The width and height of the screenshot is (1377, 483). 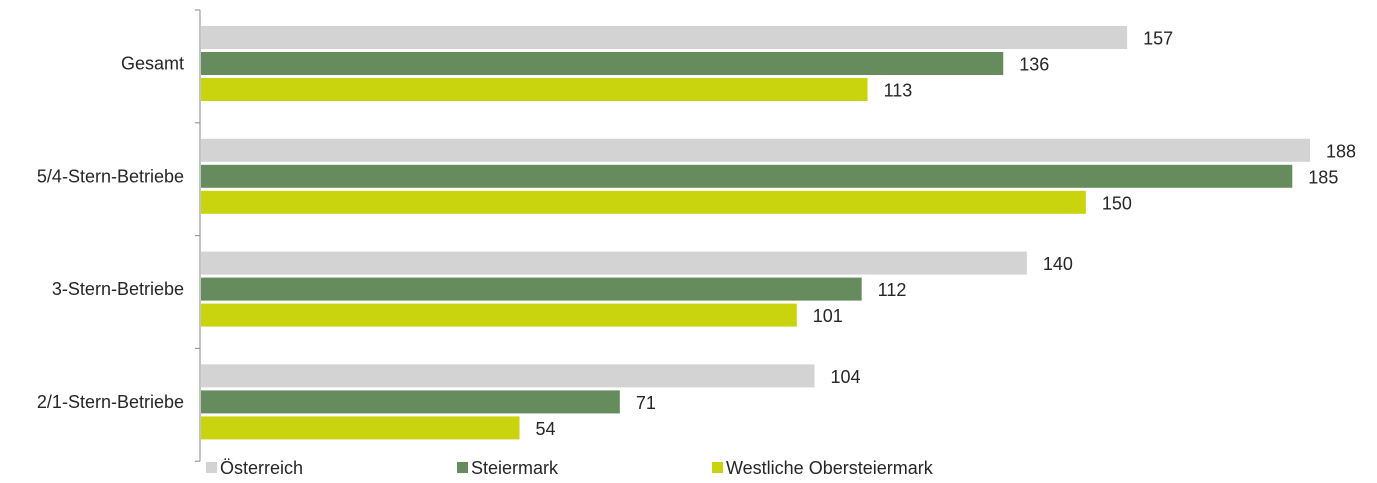 I want to click on bar-value-label: 185, so click(x=1323, y=177).